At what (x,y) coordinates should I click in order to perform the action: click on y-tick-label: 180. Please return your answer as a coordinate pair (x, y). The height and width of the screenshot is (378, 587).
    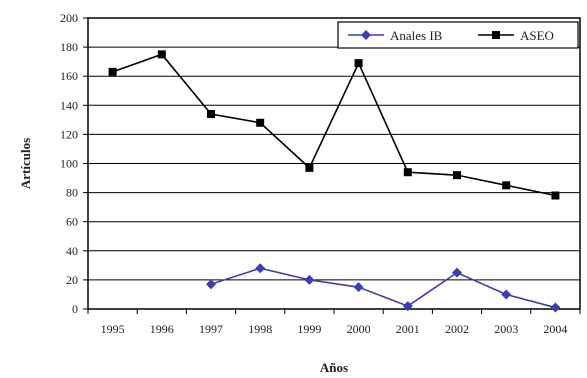
    Looking at the image, I should click on (69, 47).